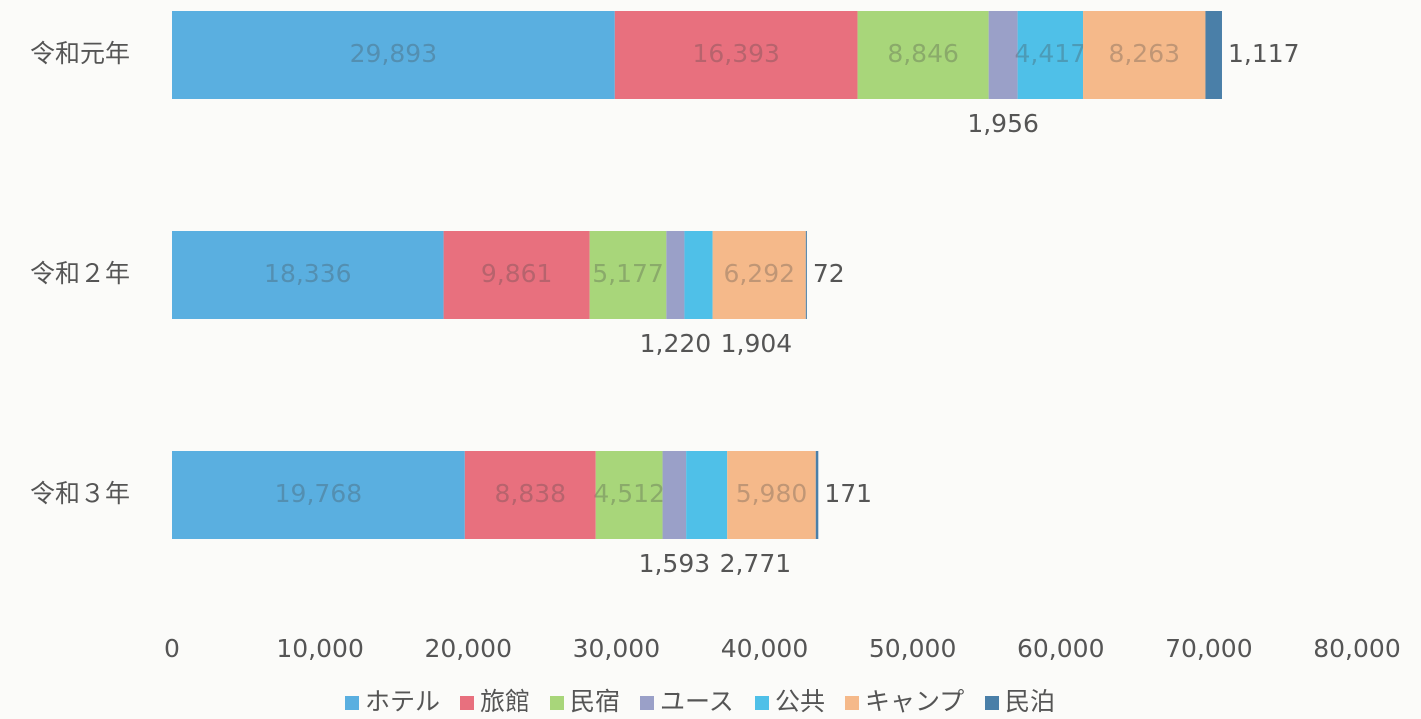 This screenshot has width=1421, height=719. I want to click on value-label: 8,838, so click(530, 493).